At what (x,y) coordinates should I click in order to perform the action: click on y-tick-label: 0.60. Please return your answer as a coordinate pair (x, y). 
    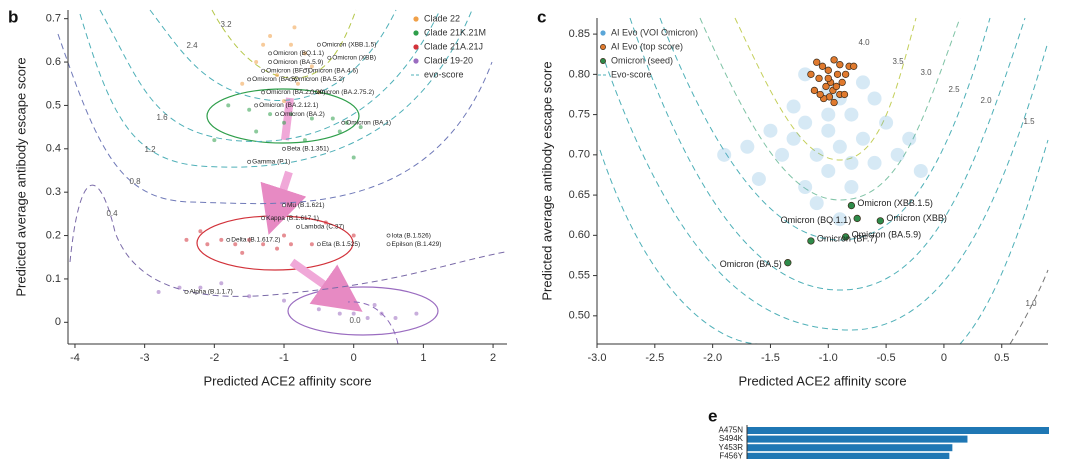
    Looking at the image, I should click on (579, 235).